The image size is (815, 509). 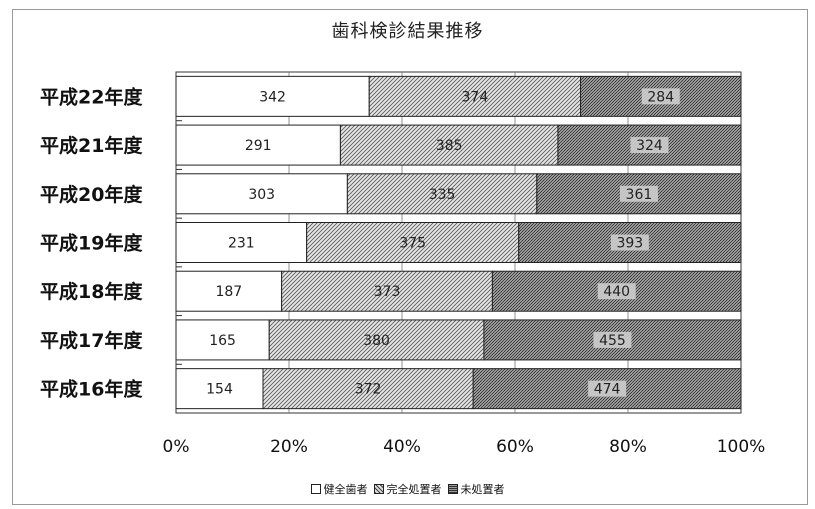 I want to click on data-label: 373, so click(x=387, y=292).